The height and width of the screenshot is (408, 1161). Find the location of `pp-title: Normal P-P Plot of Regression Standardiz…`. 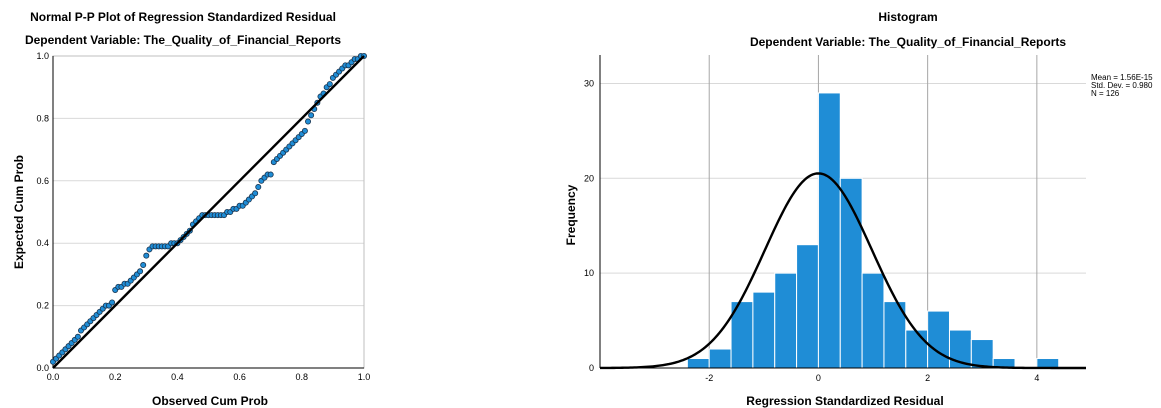

pp-title: Normal P-P Plot of Regression Standardiz… is located at coordinates (183, 17).